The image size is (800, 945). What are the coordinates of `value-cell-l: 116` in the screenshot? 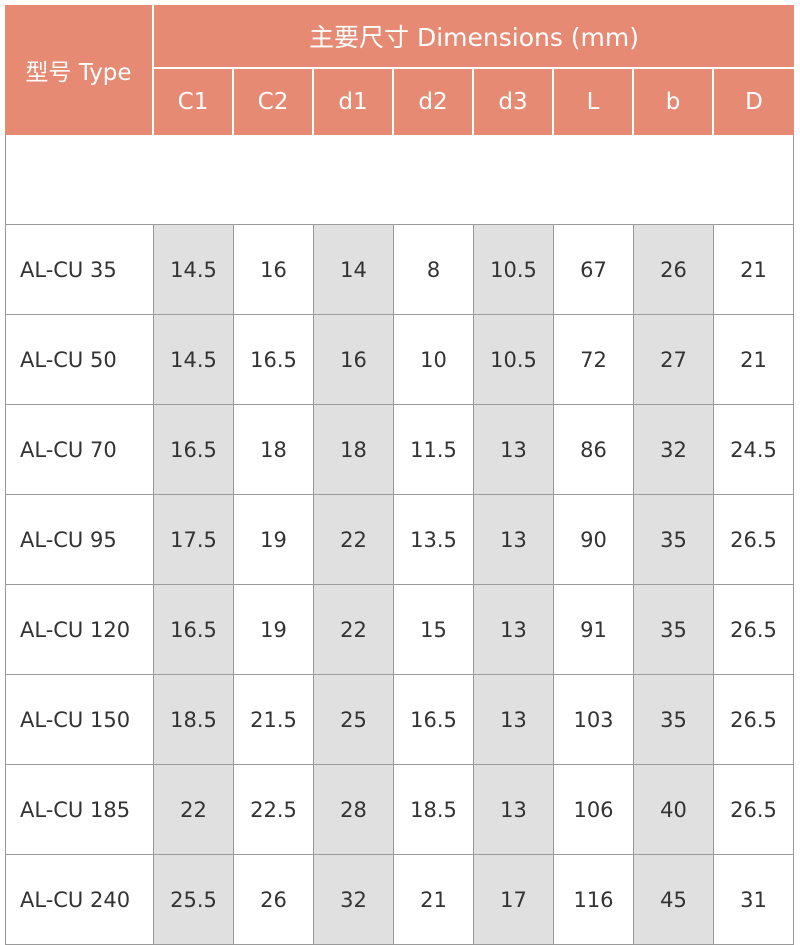 It's located at (594, 900).